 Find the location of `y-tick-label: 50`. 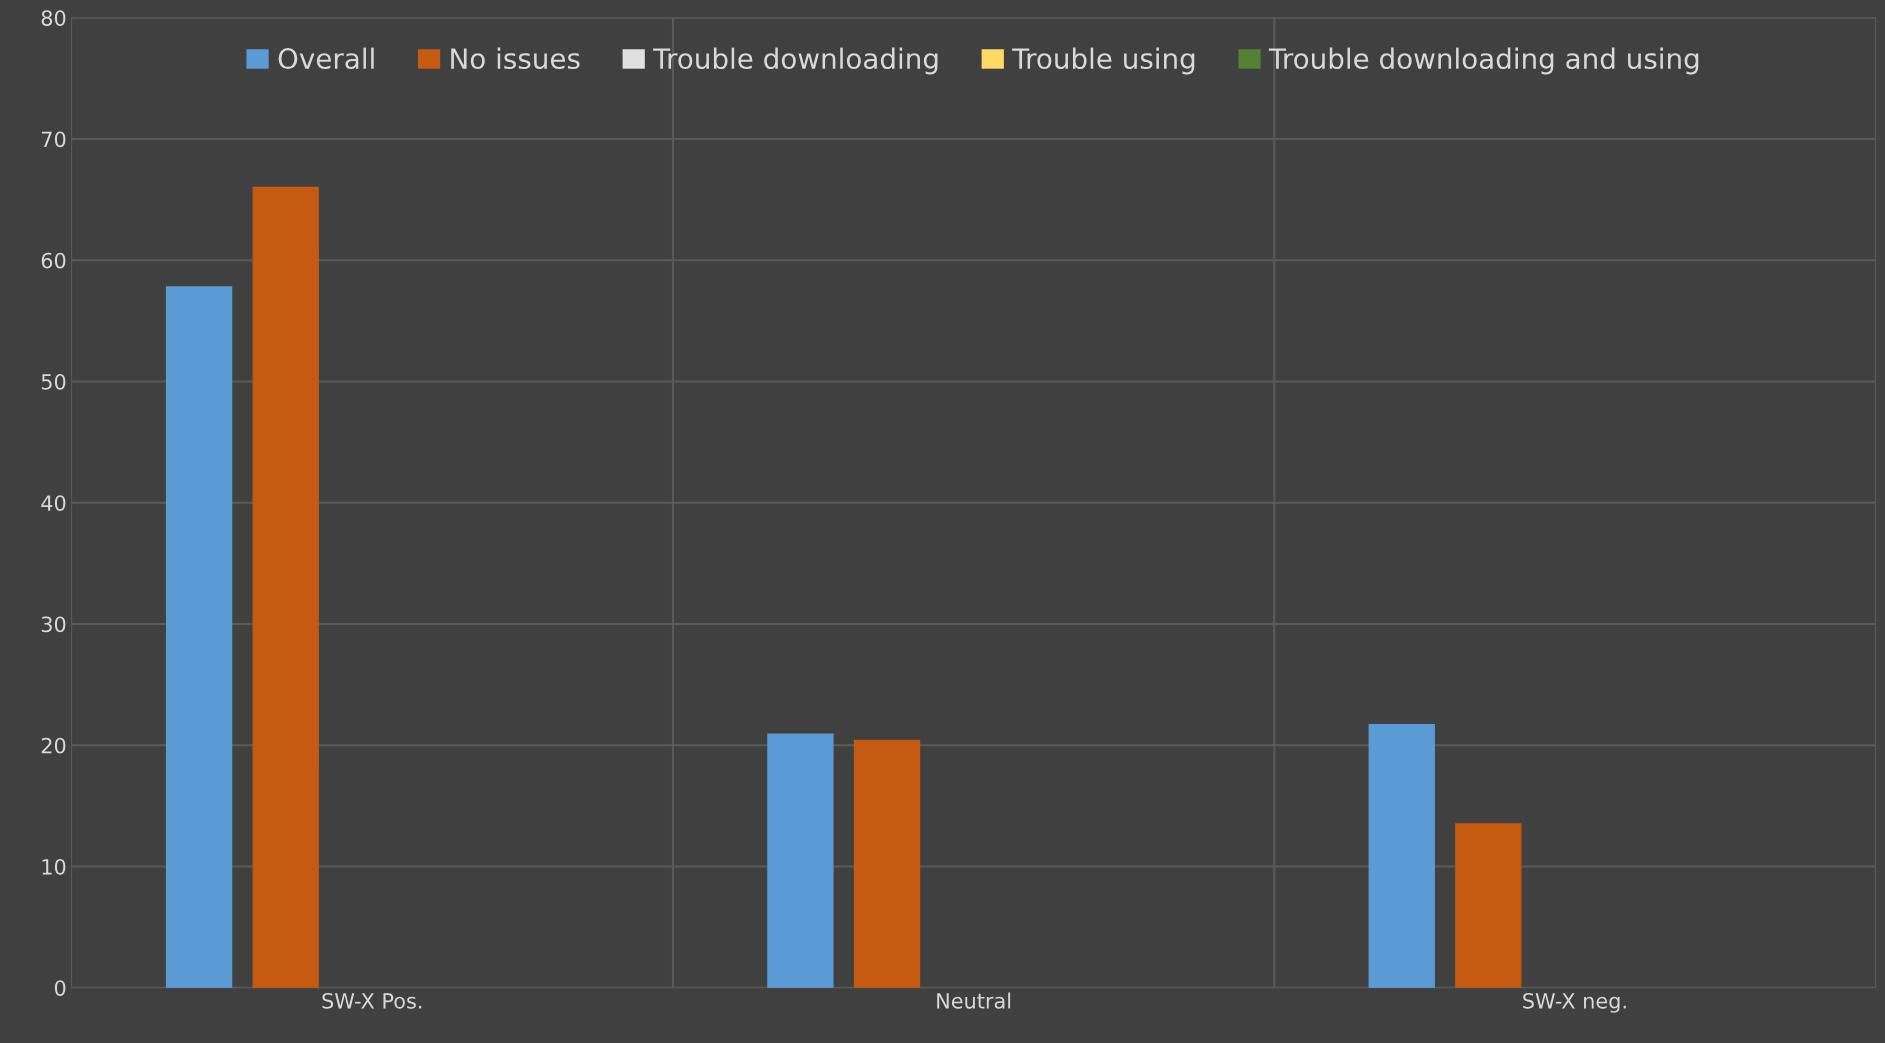

y-tick-label: 50 is located at coordinates (53, 381).